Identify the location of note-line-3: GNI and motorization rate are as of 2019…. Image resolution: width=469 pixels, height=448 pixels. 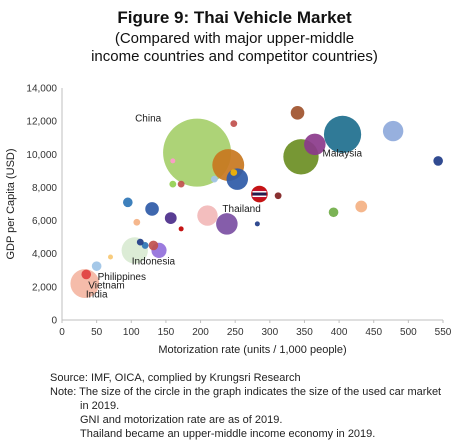
(181, 420).